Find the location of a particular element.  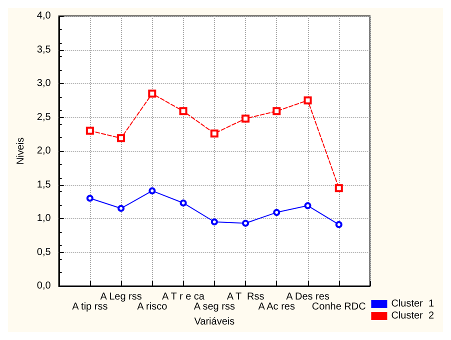

y-tick-label: 2,5 is located at coordinates (44, 117).